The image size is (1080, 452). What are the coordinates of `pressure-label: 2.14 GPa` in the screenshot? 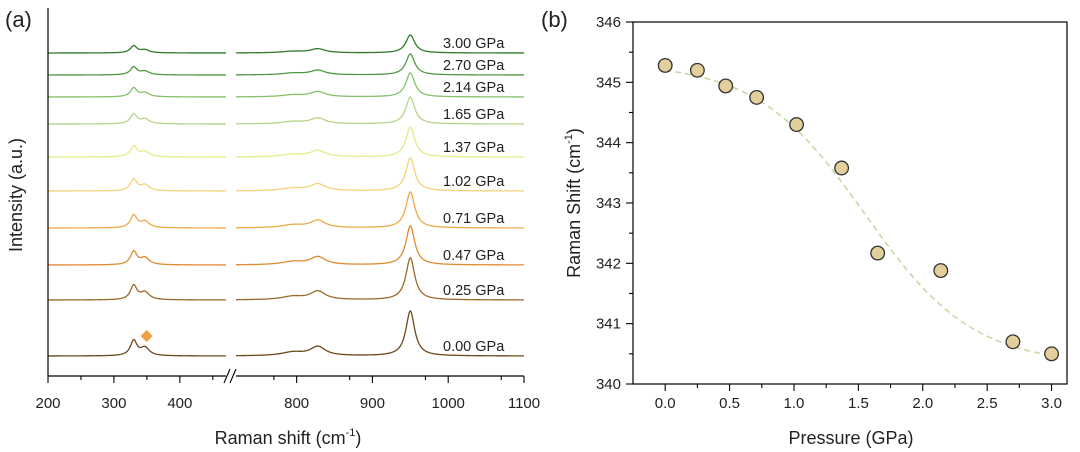 It's located at (474, 88).